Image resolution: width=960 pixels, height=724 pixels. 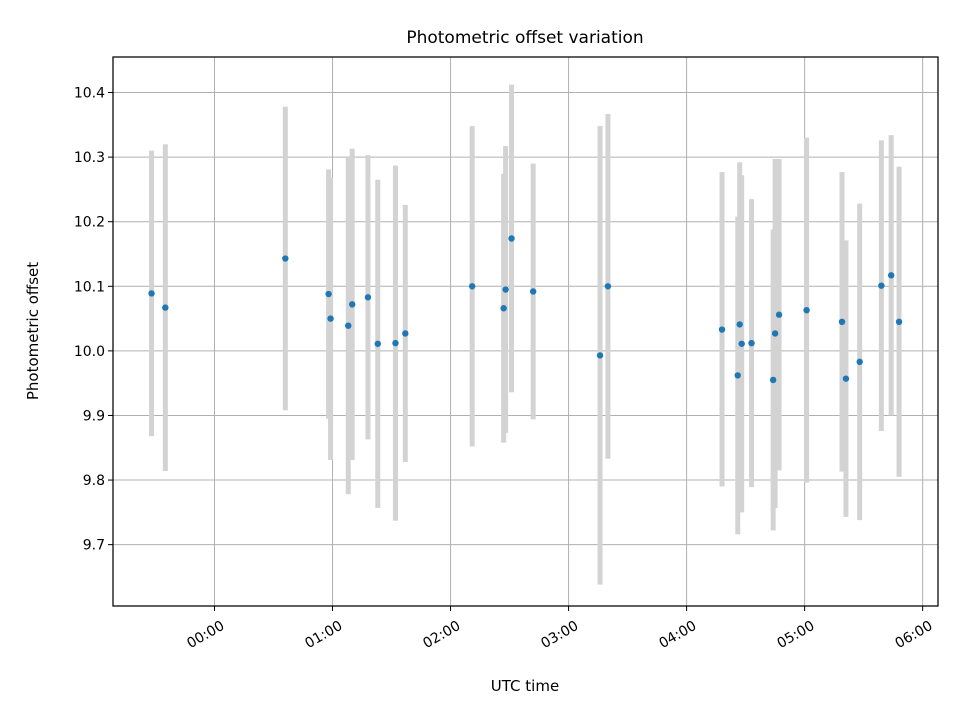 I want to click on y-axis-ticks: 9.7 9.8 9.9 10.0 10.1 10.2 10.3 10.4, so click(x=93, y=320).